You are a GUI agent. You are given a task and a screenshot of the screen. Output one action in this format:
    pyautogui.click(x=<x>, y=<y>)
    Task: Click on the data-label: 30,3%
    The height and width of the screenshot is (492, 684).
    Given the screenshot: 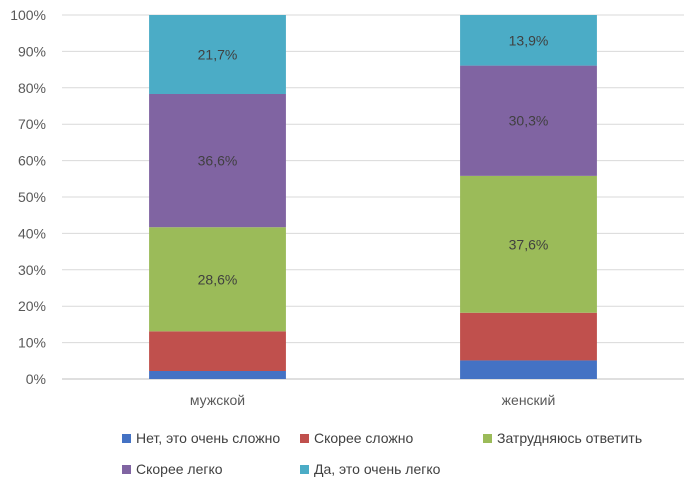 What is the action you would take?
    pyautogui.click(x=529, y=121)
    